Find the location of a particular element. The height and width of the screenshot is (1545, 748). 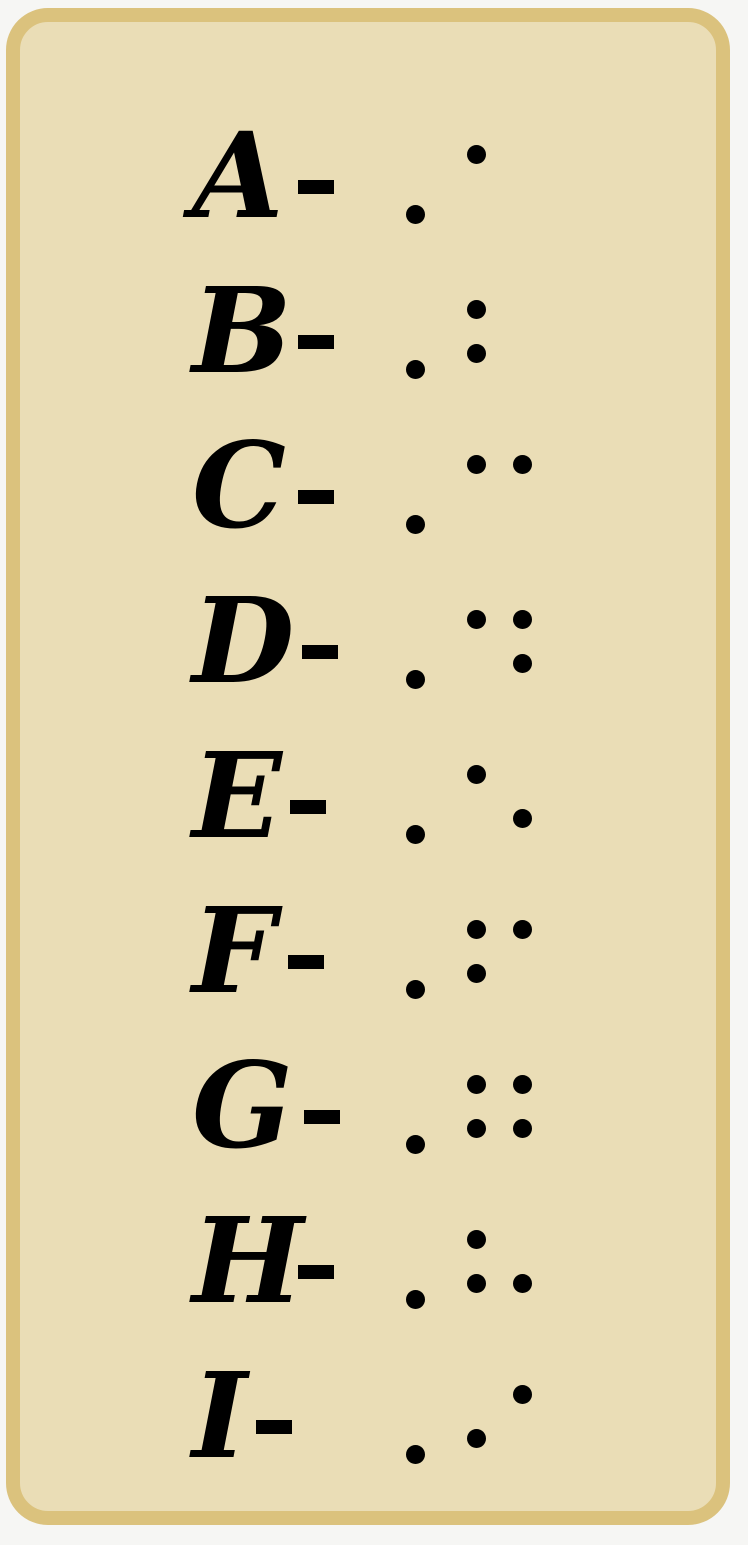

letter-label: H is located at coordinates (248, 1260).